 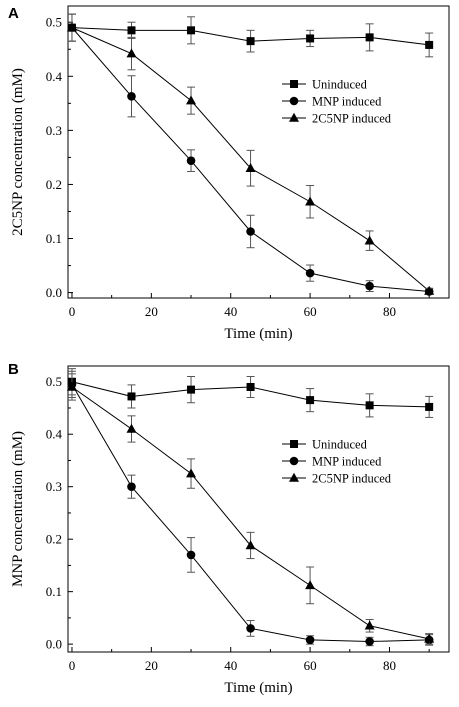 What do you see at coordinates (13, 13) in the screenshot?
I see `panel-letter: A` at bounding box center [13, 13].